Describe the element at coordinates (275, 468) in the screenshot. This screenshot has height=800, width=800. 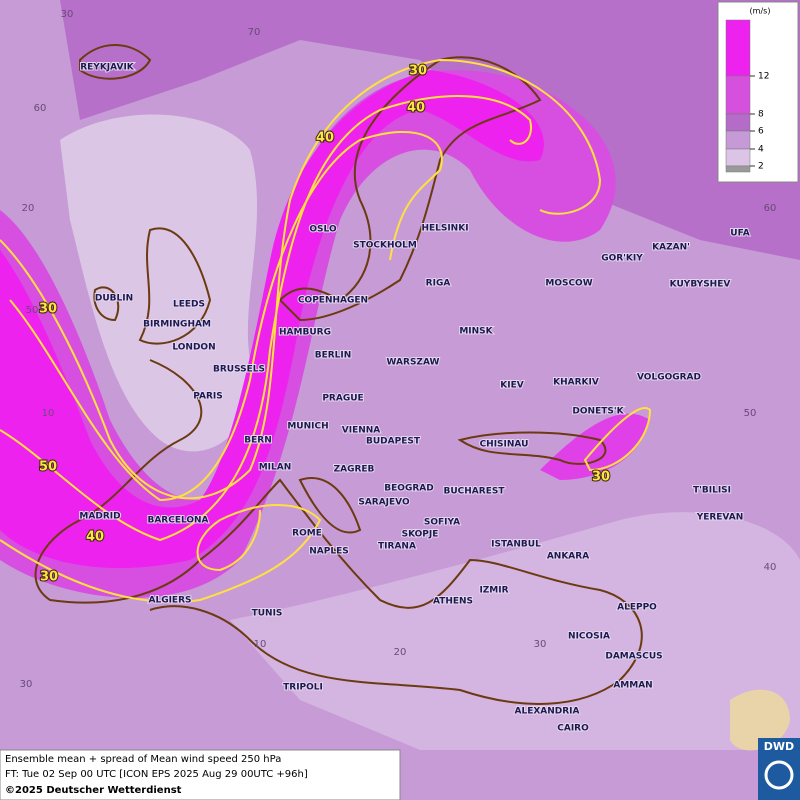
I see `city-label: MILAN` at that location.